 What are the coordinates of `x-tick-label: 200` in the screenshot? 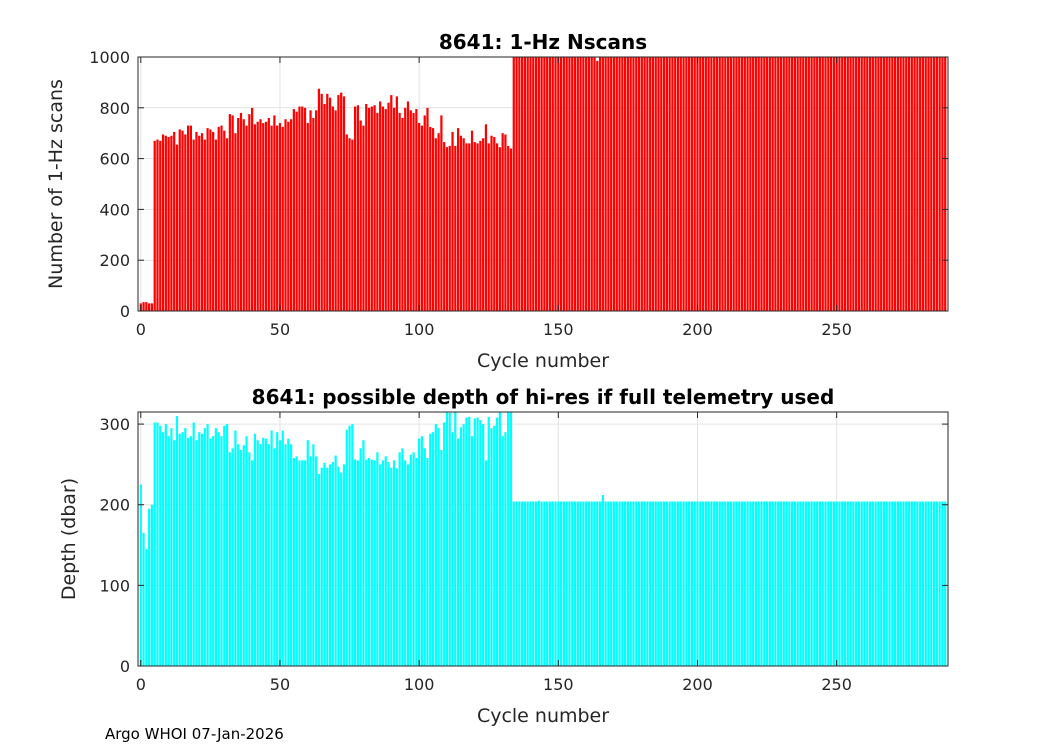 It's located at (697, 329).